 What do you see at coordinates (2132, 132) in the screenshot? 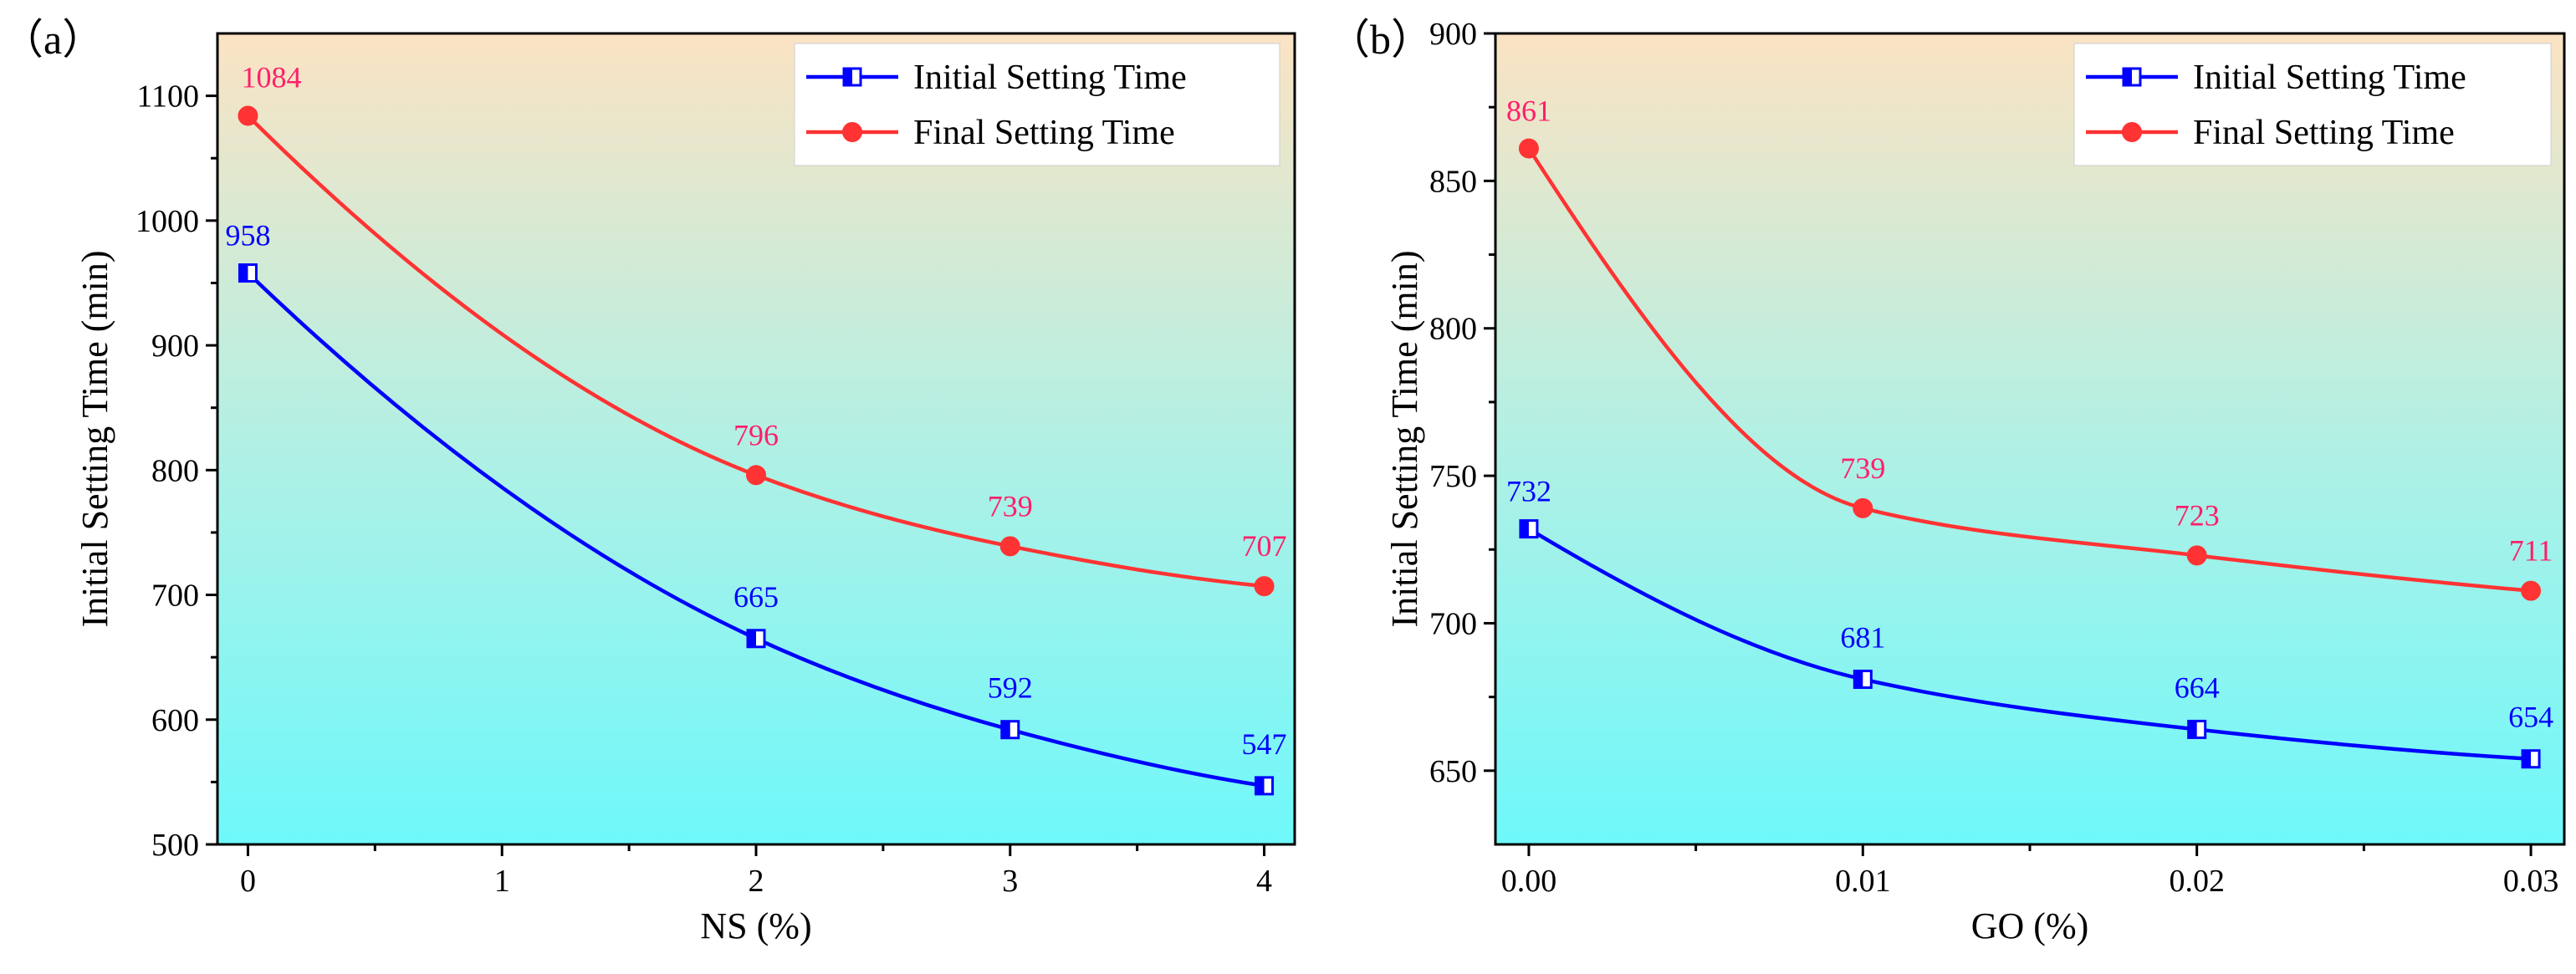
I see `legend-marker-final-b` at bounding box center [2132, 132].